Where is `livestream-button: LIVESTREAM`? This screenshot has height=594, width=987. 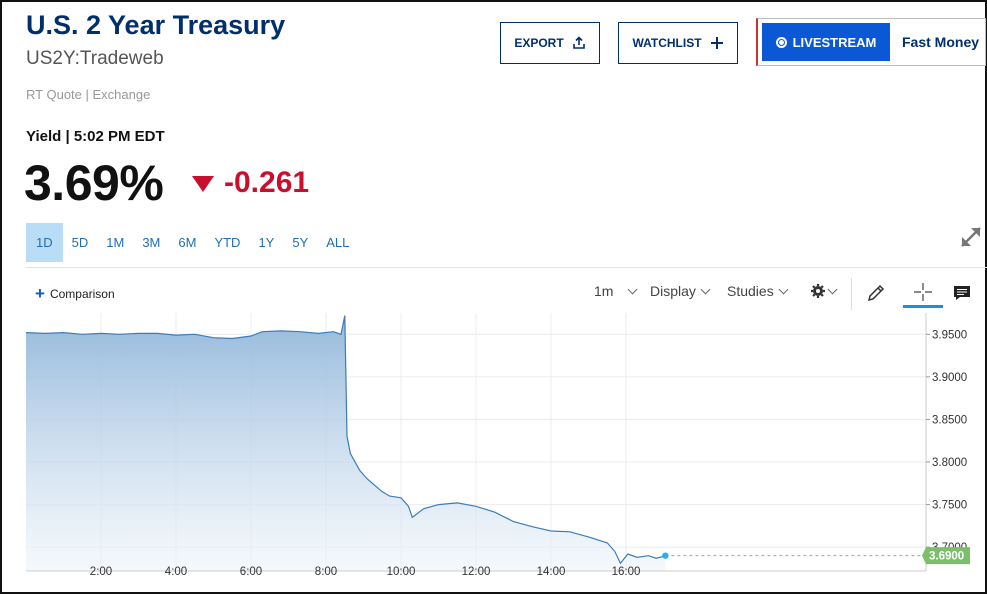 livestream-button: LIVESTREAM is located at coordinates (826, 42).